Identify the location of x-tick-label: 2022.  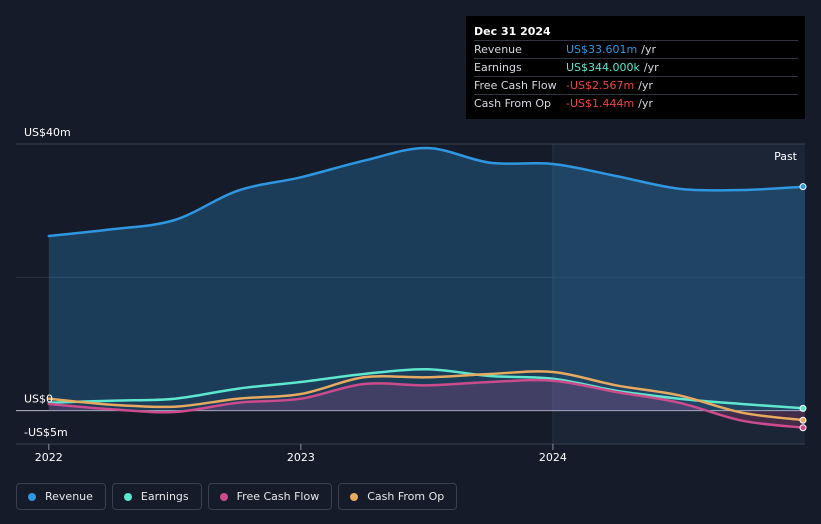
(49, 457).